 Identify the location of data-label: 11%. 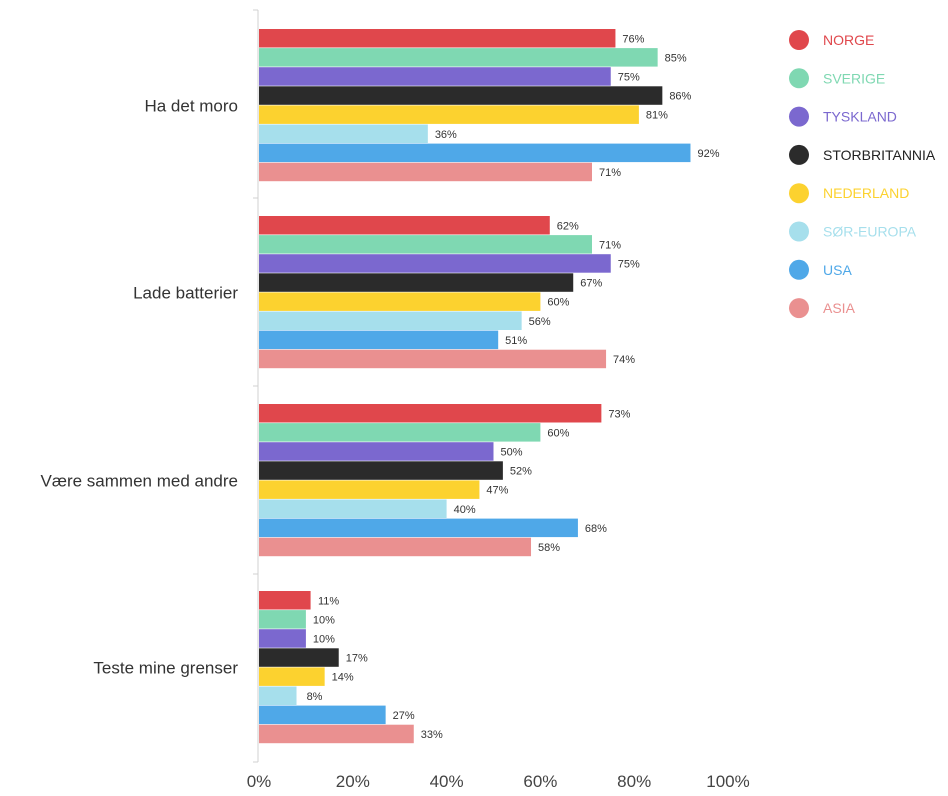
(328, 601).